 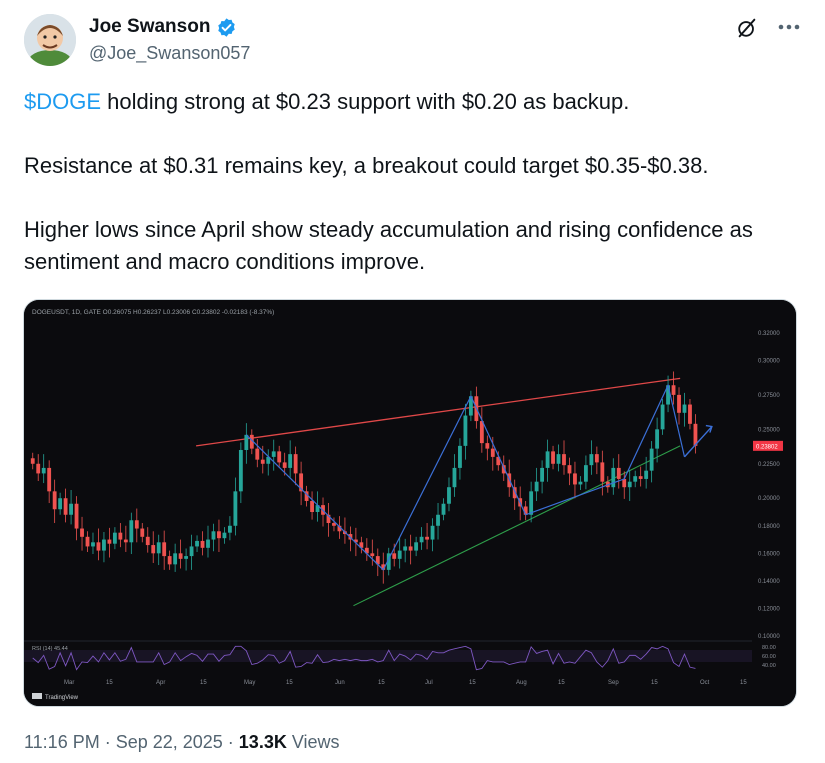 What do you see at coordinates (769, 666) in the screenshot?
I see `rsi-level-label: 40.00` at bounding box center [769, 666].